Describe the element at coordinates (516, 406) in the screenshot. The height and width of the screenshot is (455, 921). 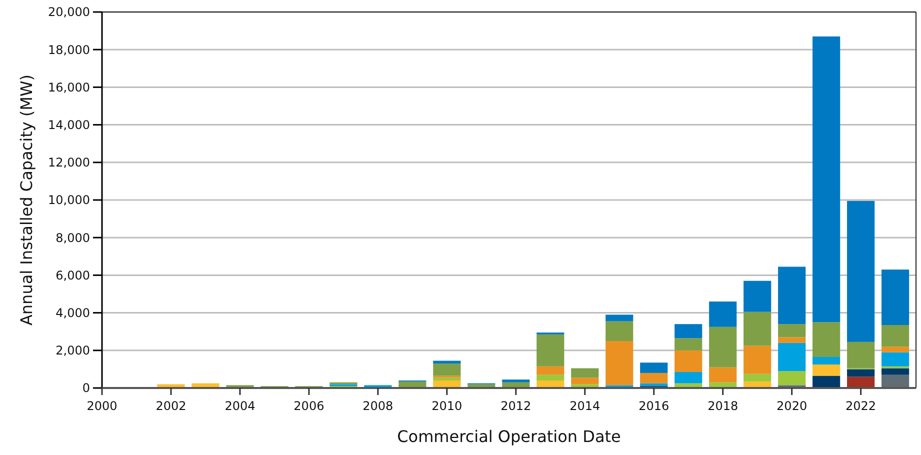
I see `x-tick-label: 2012` at that location.